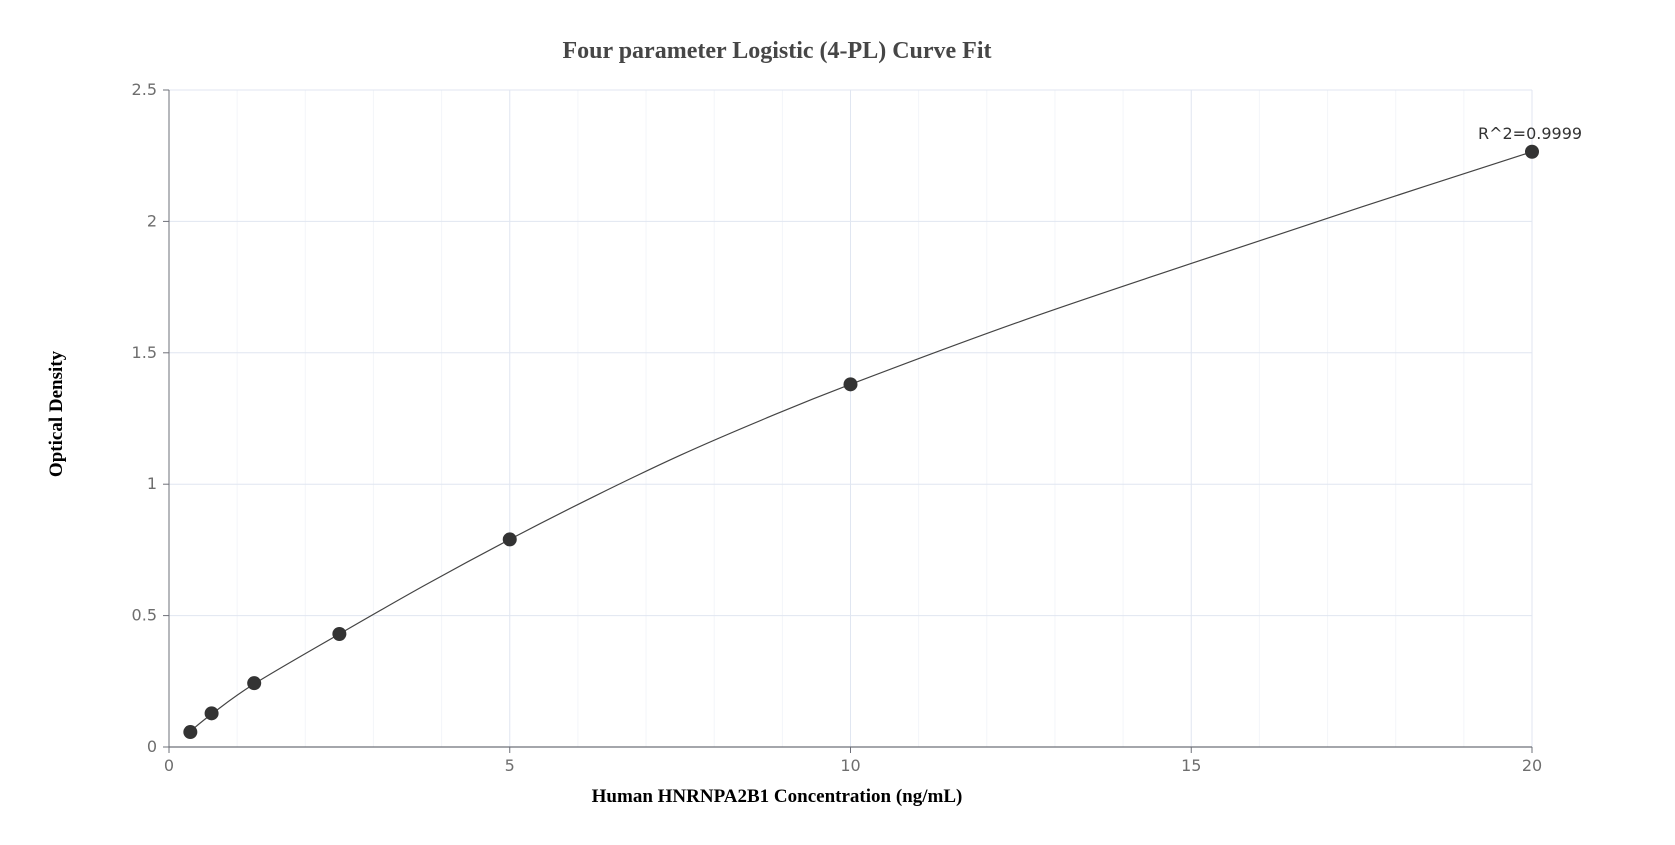 This screenshot has width=1675, height=845. Describe the element at coordinates (56, 413) in the screenshot. I see `y-axis-title: Optical Density` at that location.